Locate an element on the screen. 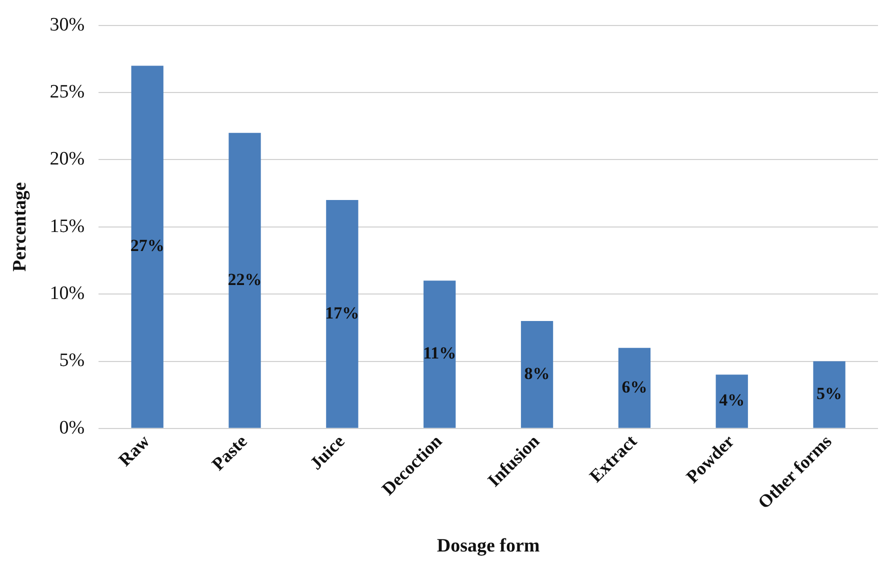 This screenshot has height=567, width=883. y-axis-title: Percentage is located at coordinates (19, 227).